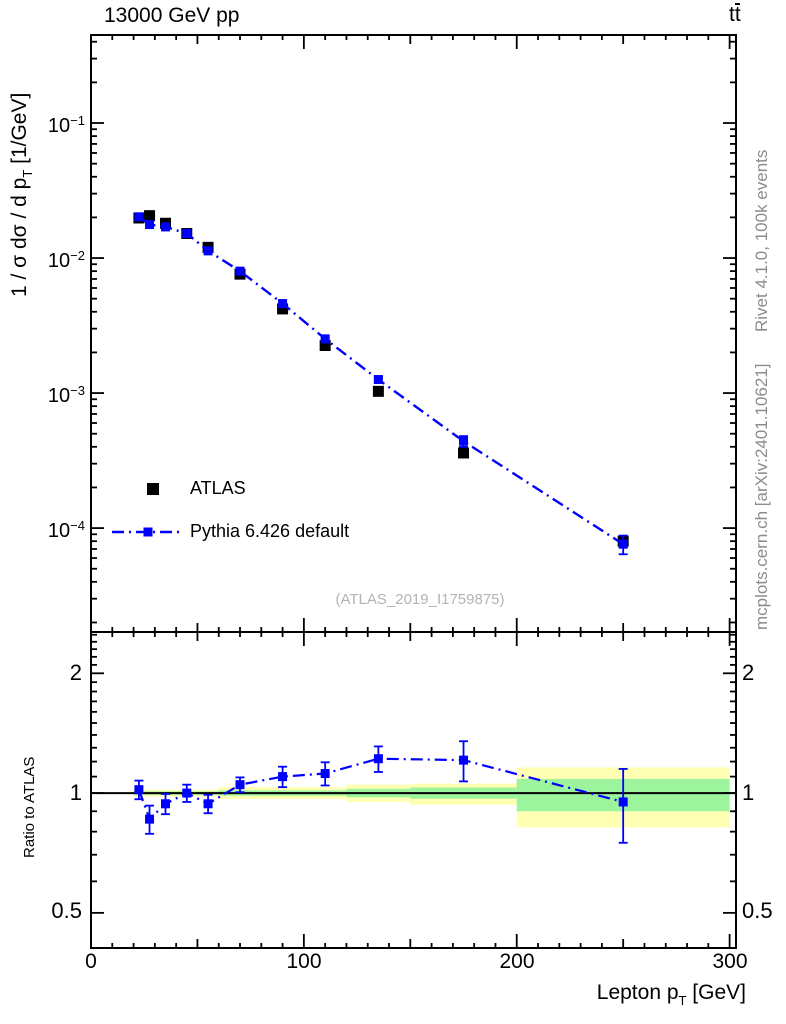 The height and width of the screenshot is (1024, 786). I want to click on analysis-watermark: (ATLAS_2019_I1759875), so click(420, 599).